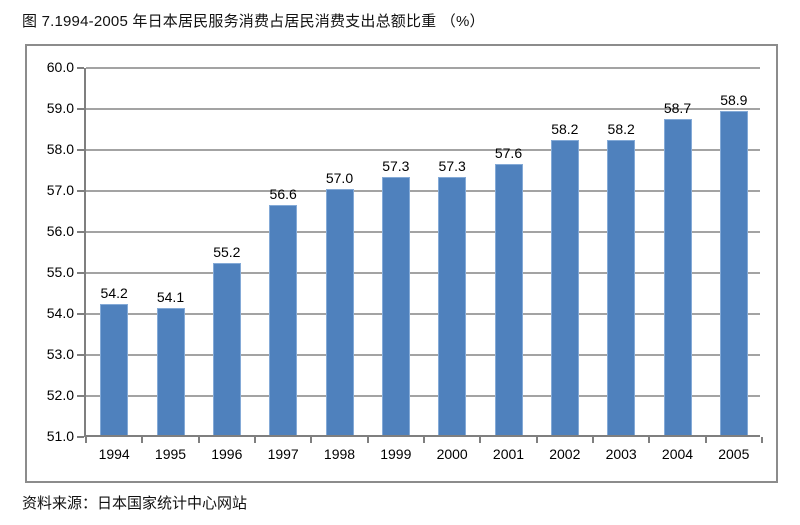 The height and width of the screenshot is (525, 800). What do you see at coordinates (283, 194) in the screenshot?
I see `bar-value-label: 56.6` at bounding box center [283, 194].